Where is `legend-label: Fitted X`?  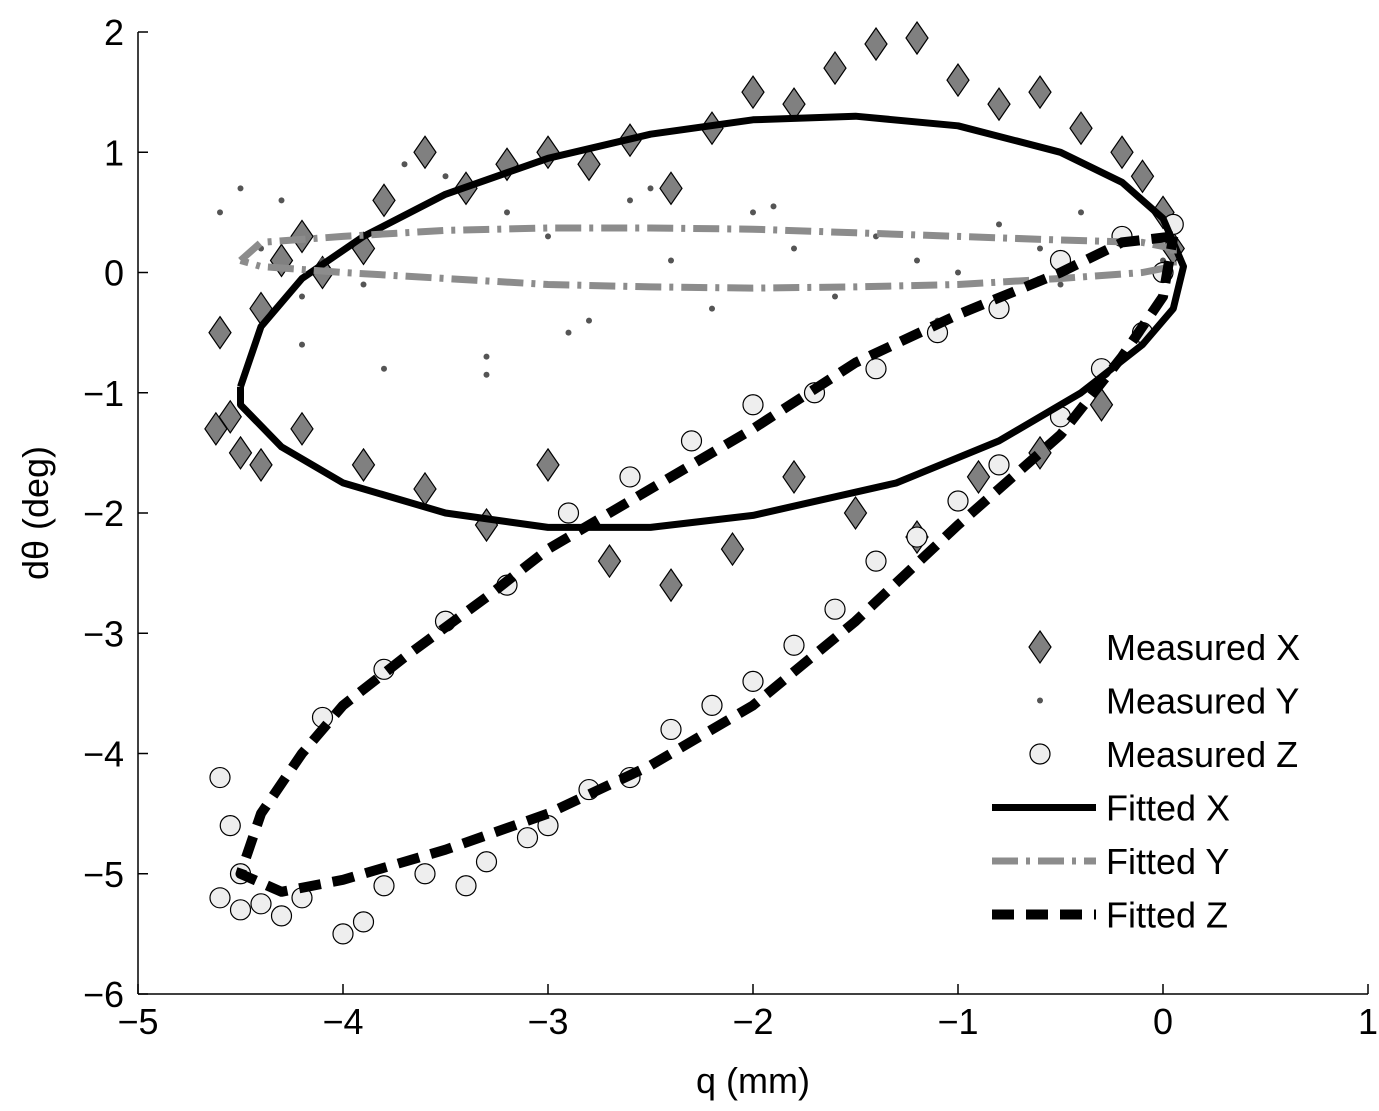 legend-label: Fitted X is located at coordinates (1168, 808).